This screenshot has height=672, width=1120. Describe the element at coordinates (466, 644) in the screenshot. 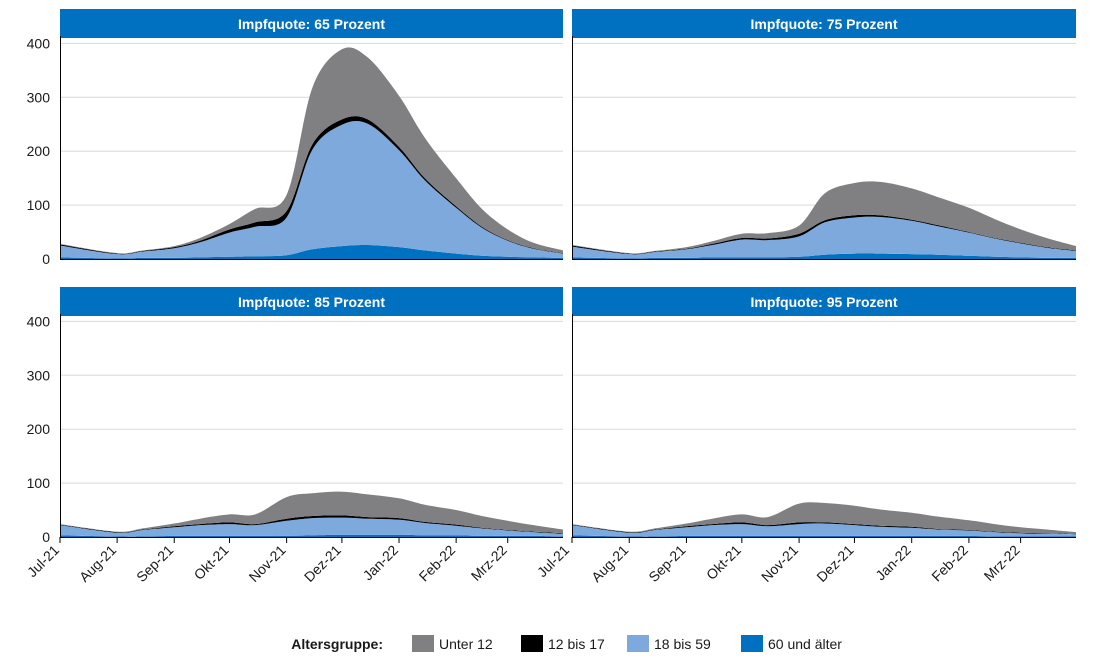

I see `legend-label: Unter 12` at that location.